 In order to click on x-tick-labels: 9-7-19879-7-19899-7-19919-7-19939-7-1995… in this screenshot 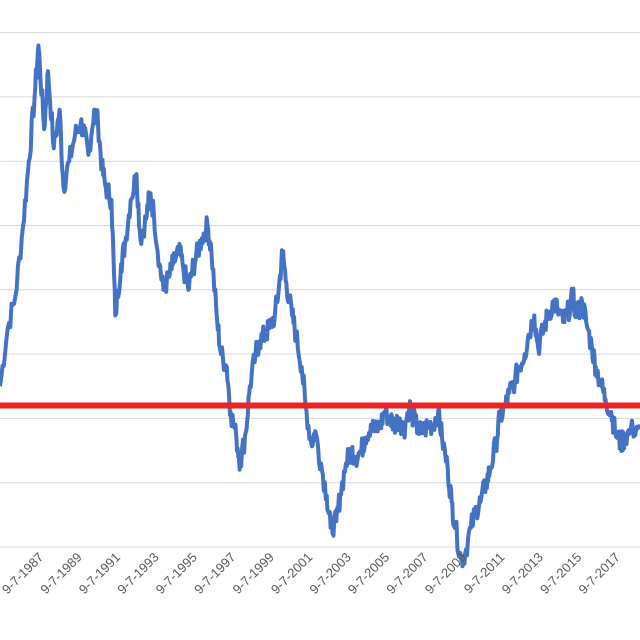, I will do `click(311, 573)`.